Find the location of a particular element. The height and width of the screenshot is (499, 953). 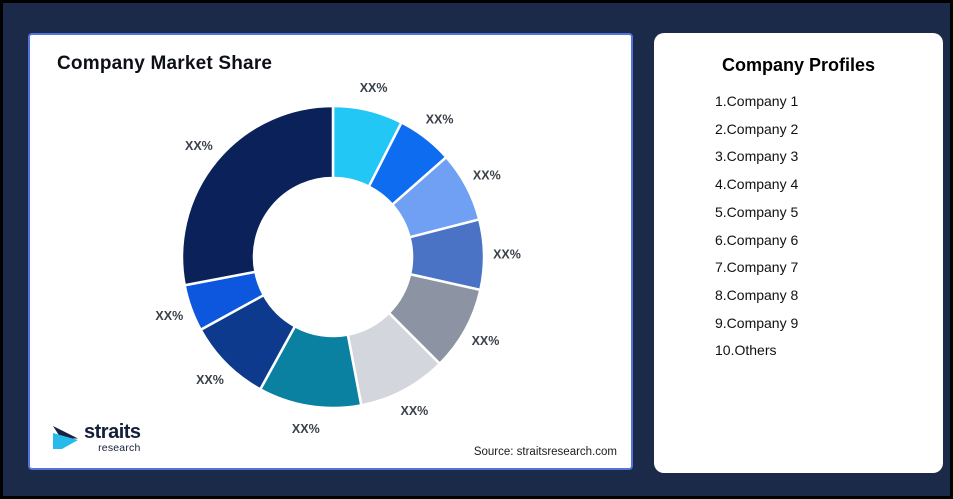

list-item: 2.Company 2 is located at coordinates (757, 128).